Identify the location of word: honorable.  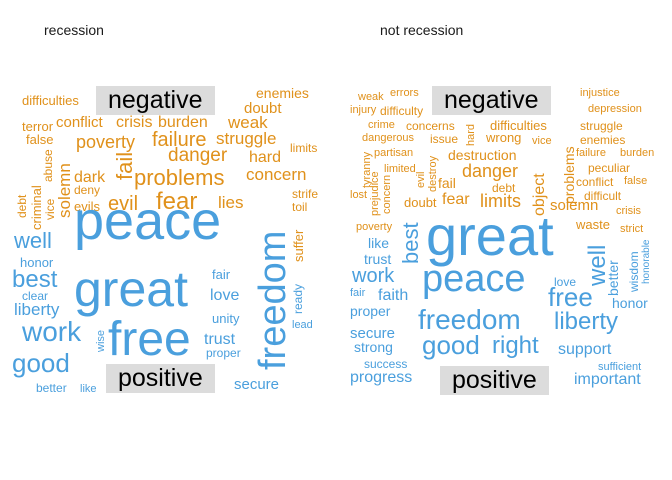
(646, 261).